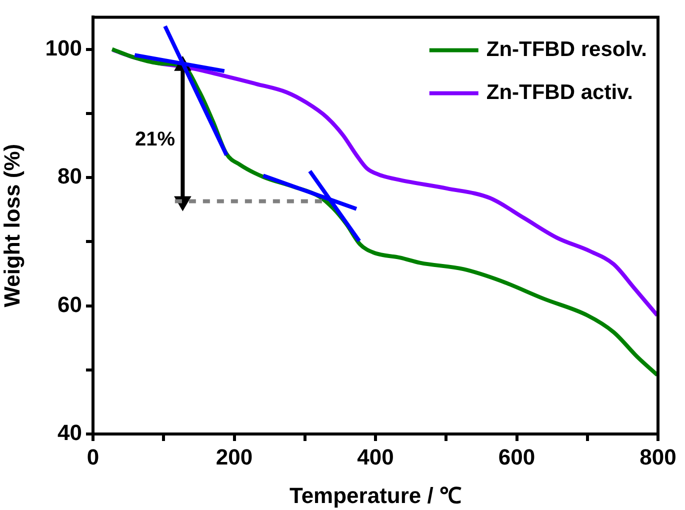 The width and height of the screenshot is (685, 510). I want to click on y-tick-label: 100, so click(63, 47).